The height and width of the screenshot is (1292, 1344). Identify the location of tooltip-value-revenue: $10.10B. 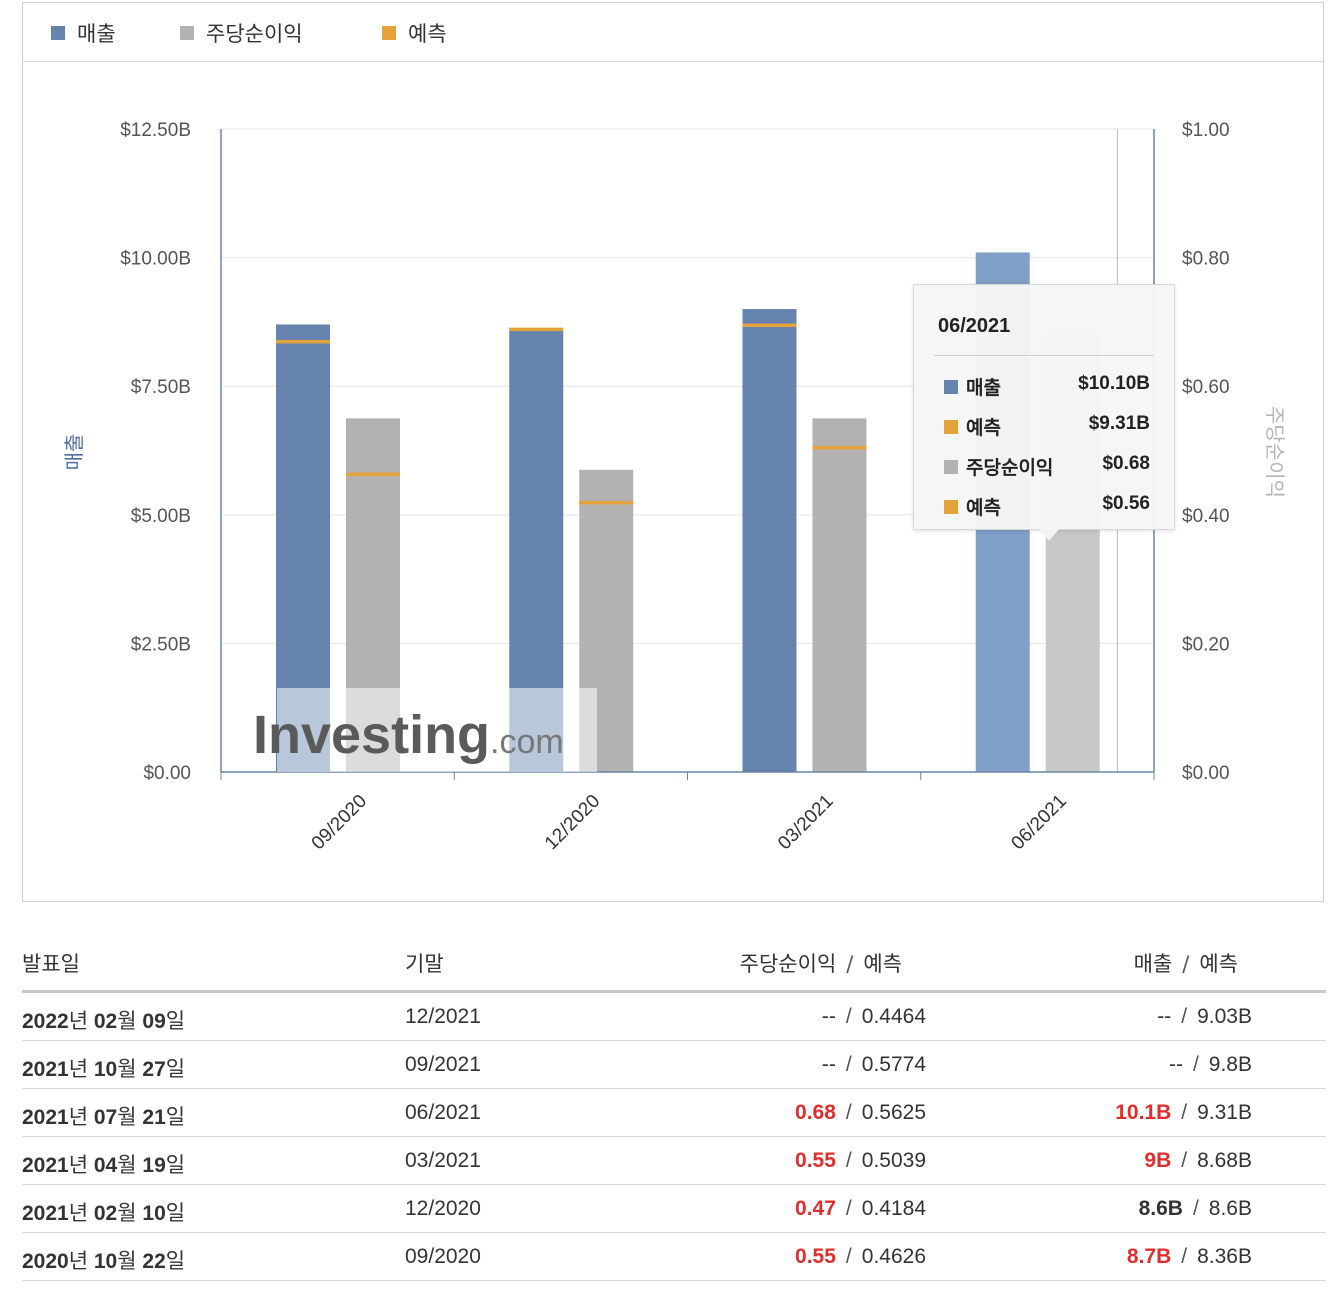
(1114, 383).